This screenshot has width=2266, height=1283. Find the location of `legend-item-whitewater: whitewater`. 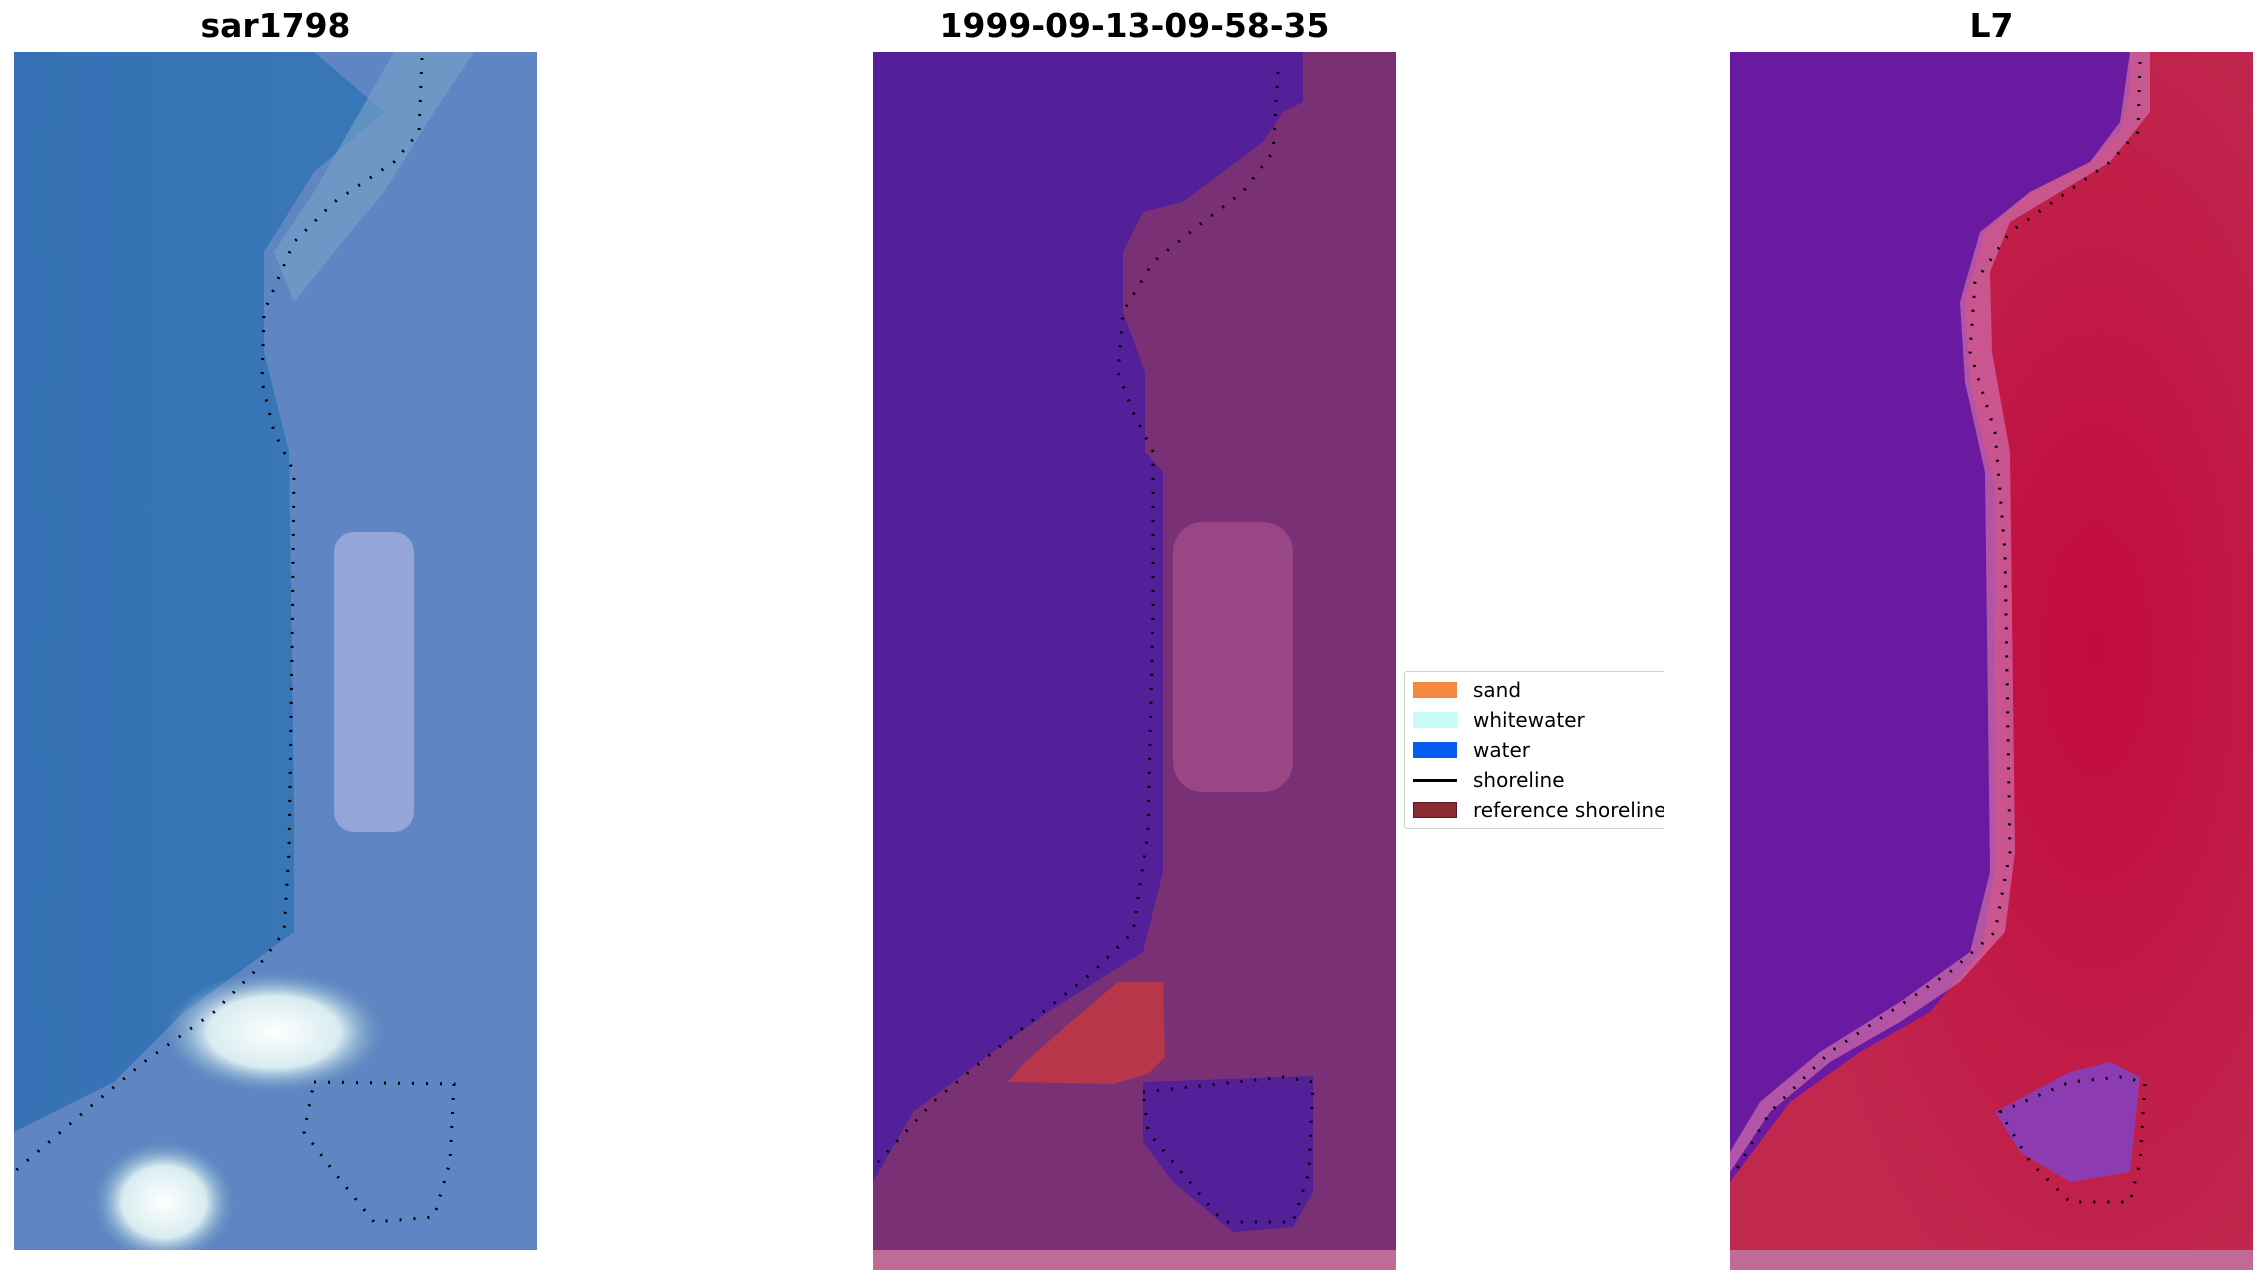

legend-item-whitewater: whitewater is located at coordinates (1499, 720).